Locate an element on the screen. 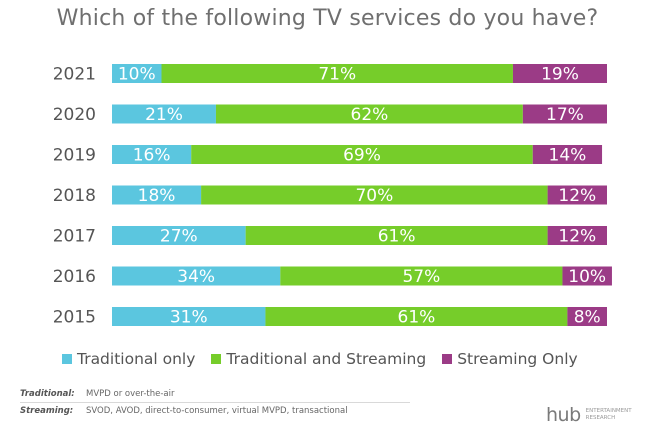 Image resolution: width=655 pixels, height=435 pixels. note-term: Streaming: is located at coordinates (47, 411).